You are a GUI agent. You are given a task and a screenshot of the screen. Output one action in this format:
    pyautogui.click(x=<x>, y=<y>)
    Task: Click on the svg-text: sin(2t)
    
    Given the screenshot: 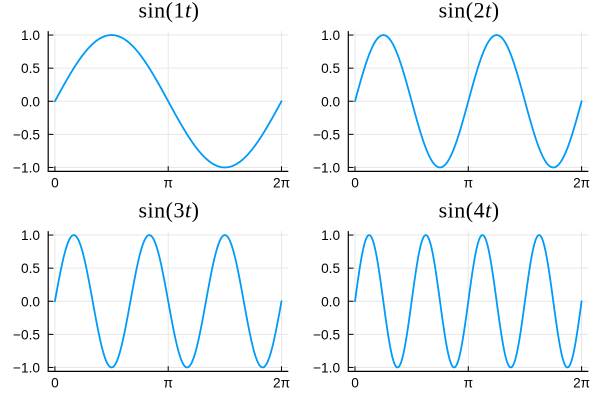 What is the action you would take?
    pyautogui.click(x=469, y=11)
    